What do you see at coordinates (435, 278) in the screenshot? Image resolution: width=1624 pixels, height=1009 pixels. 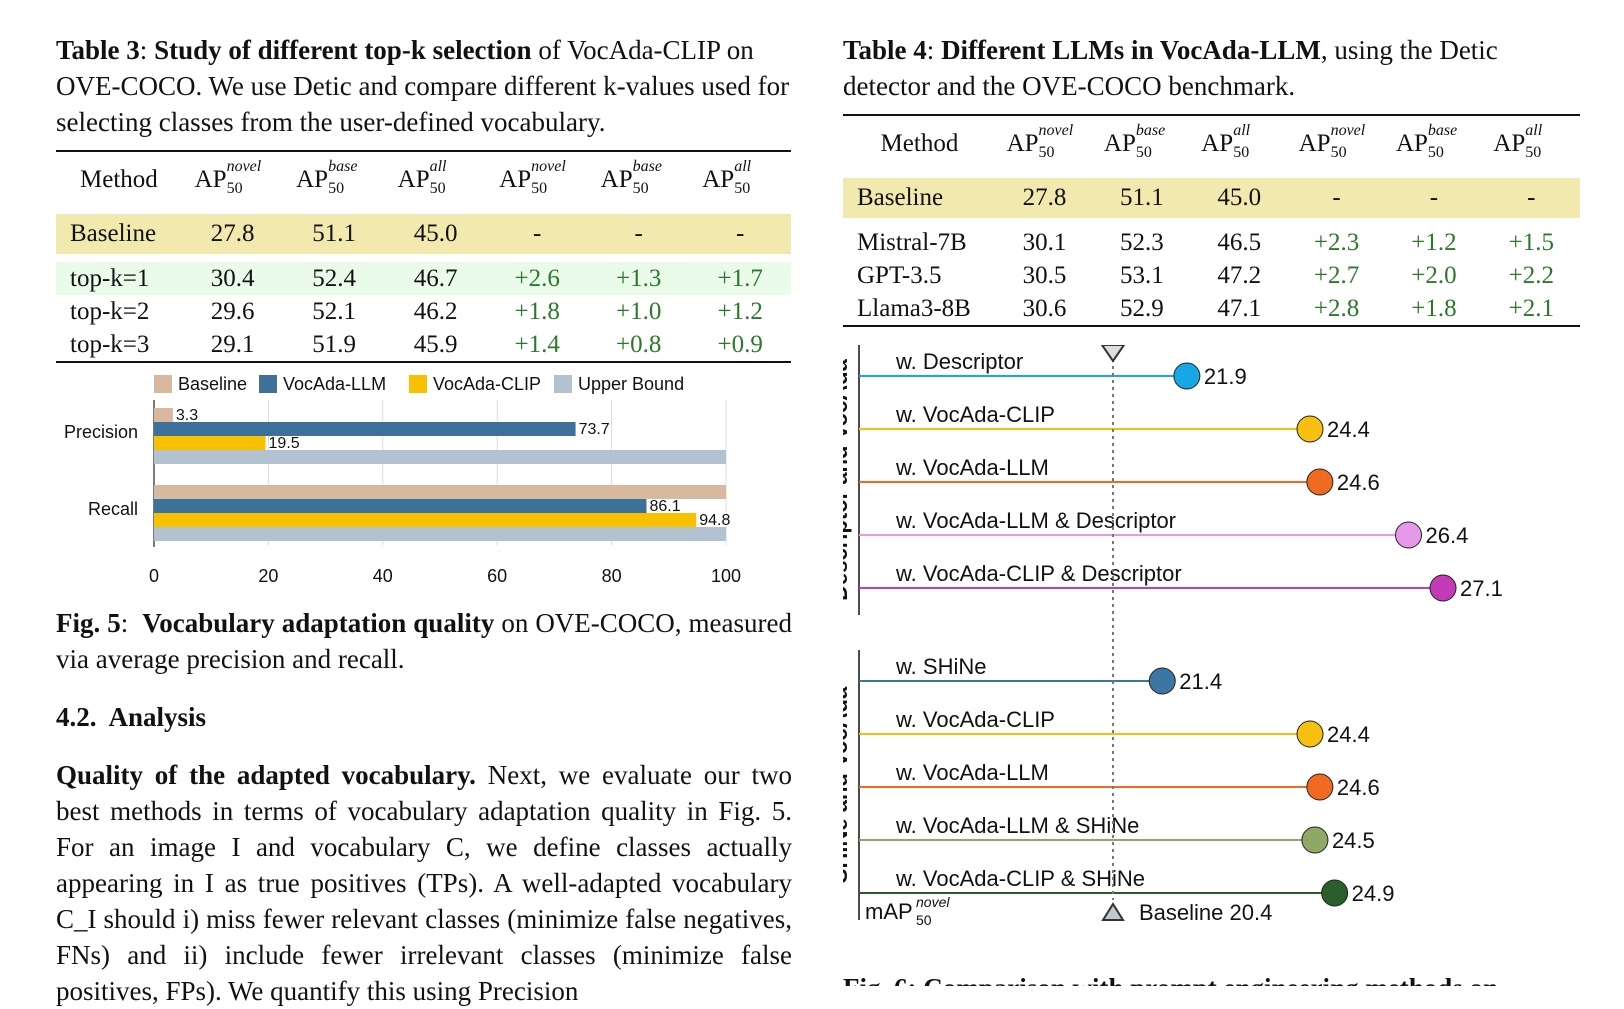 I see `table-cell: 46.7` at bounding box center [435, 278].